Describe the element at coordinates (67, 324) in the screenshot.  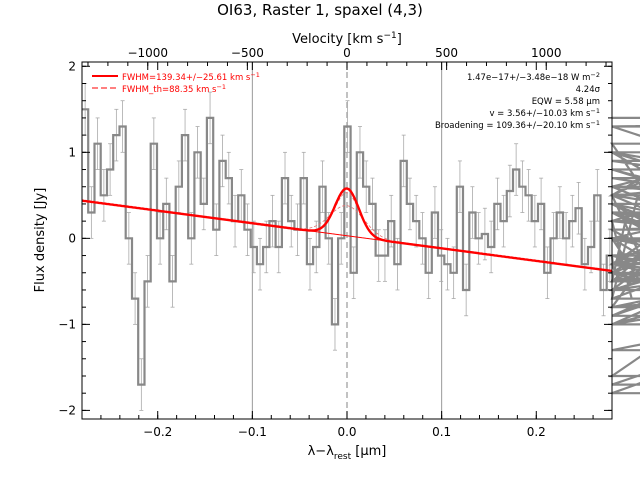
I see `y-tick-label: −1` at that location.